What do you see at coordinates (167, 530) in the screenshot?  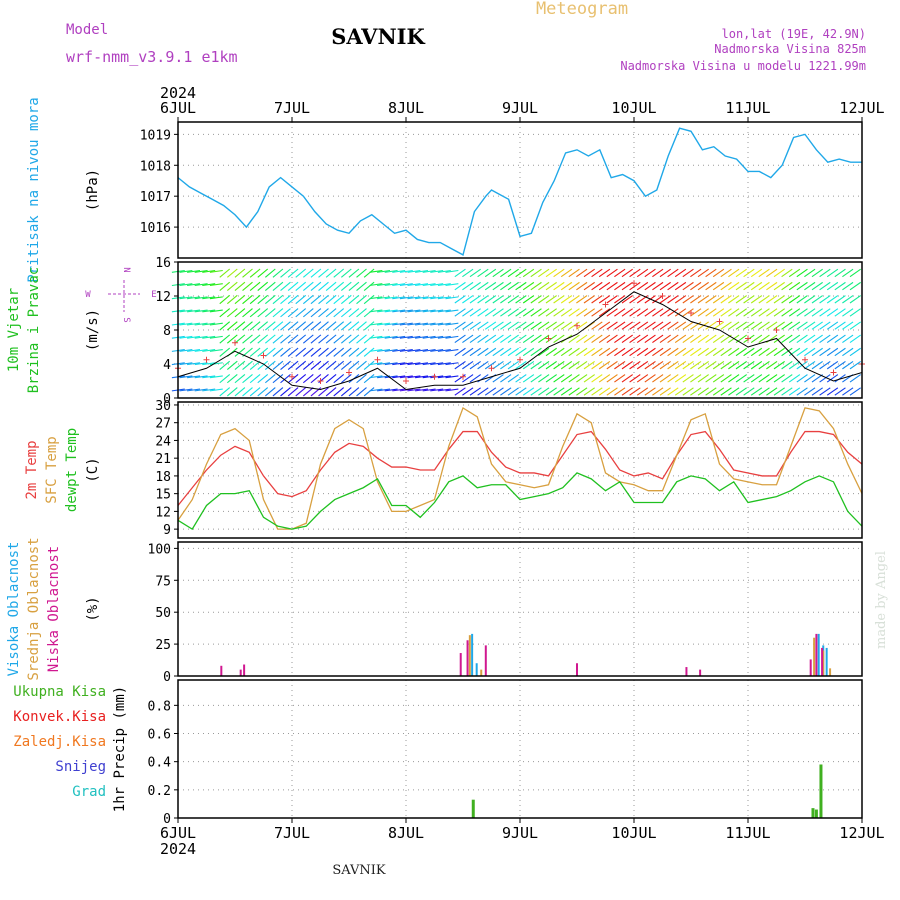 I see `y-tick-label: 9` at bounding box center [167, 530].